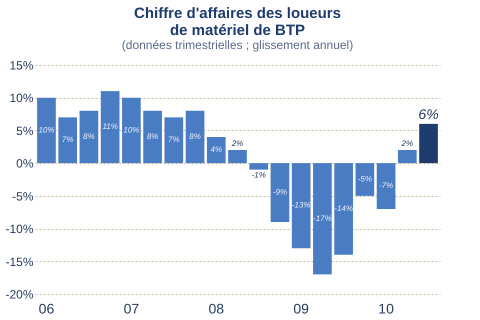 The height and width of the screenshot is (320, 480). Describe the element at coordinates (238, 45) in the screenshot. I see `chart-subtitle: (données trimestrielles ; glissement annuel)` at that location.